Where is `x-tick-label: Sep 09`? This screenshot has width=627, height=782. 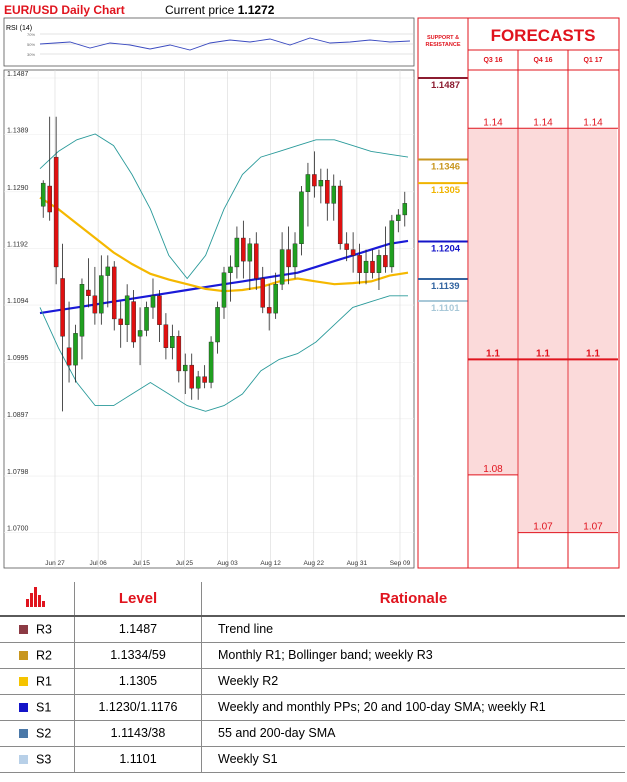 x-tick-label: Sep 09 is located at coordinates (400, 563).